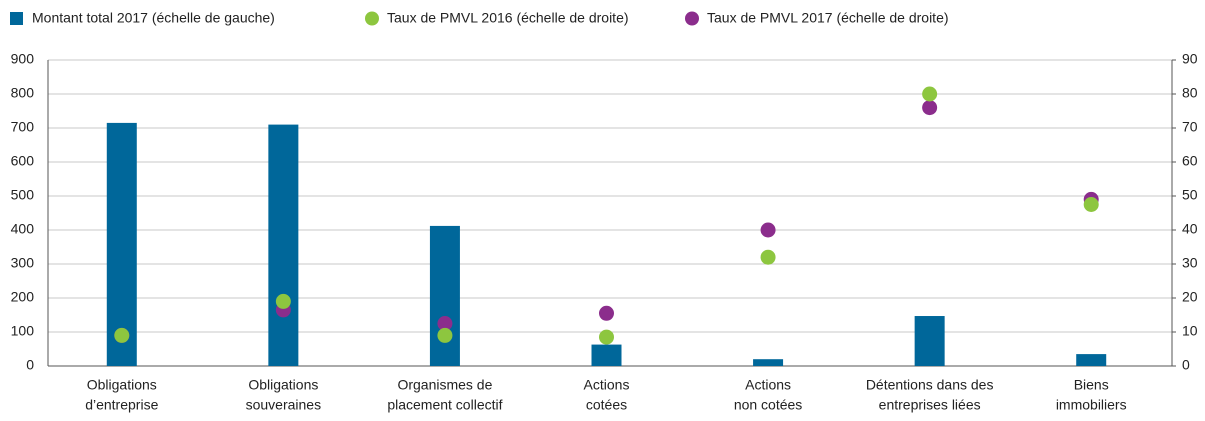 This screenshot has width=1205, height=421. Describe the element at coordinates (1190, 195) in the screenshot. I see `y2-tick-label: 50` at that location.